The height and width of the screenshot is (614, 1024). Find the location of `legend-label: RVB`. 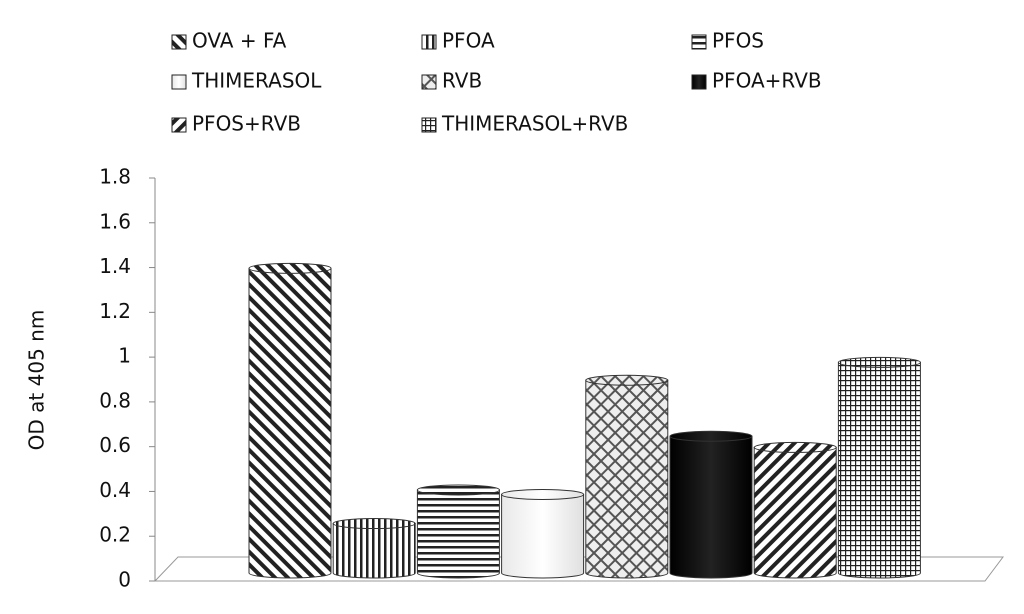

legend-label: RVB is located at coordinates (462, 81).